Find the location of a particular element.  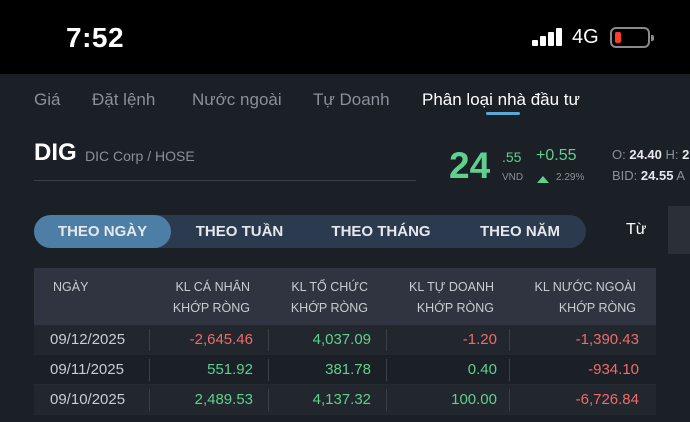

cell-proprietary: -1.20 is located at coordinates (479, 339).